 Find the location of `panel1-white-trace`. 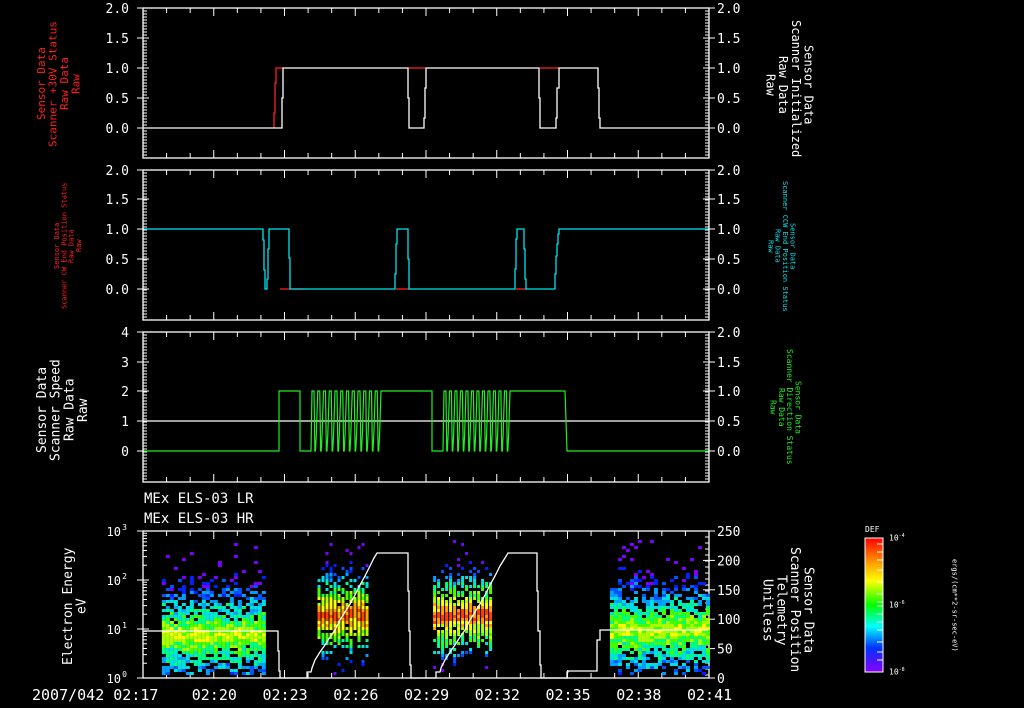

panel1-white-trace is located at coordinates (426, 98).